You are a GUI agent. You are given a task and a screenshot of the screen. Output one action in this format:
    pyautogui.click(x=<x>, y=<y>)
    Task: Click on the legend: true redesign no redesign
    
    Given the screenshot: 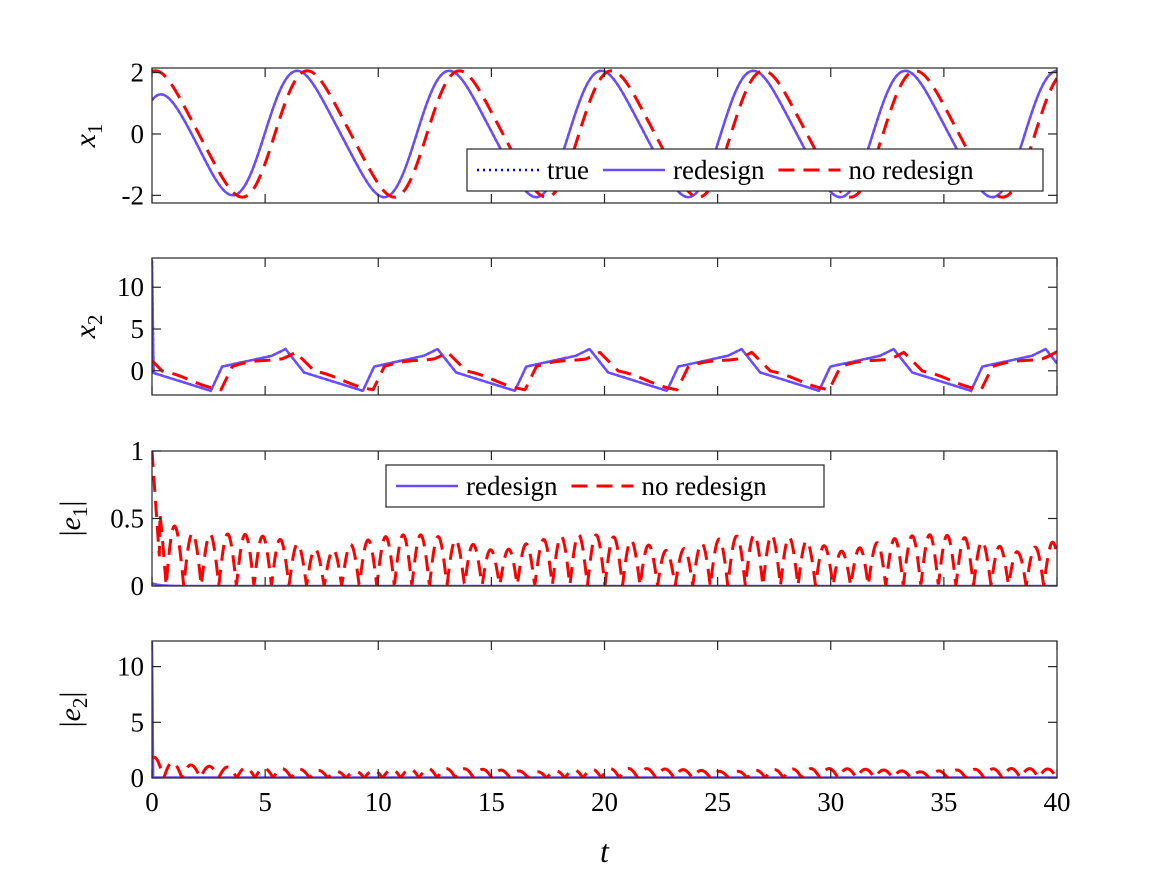 What is the action you would take?
    pyautogui.click(x=755, y=170)
    